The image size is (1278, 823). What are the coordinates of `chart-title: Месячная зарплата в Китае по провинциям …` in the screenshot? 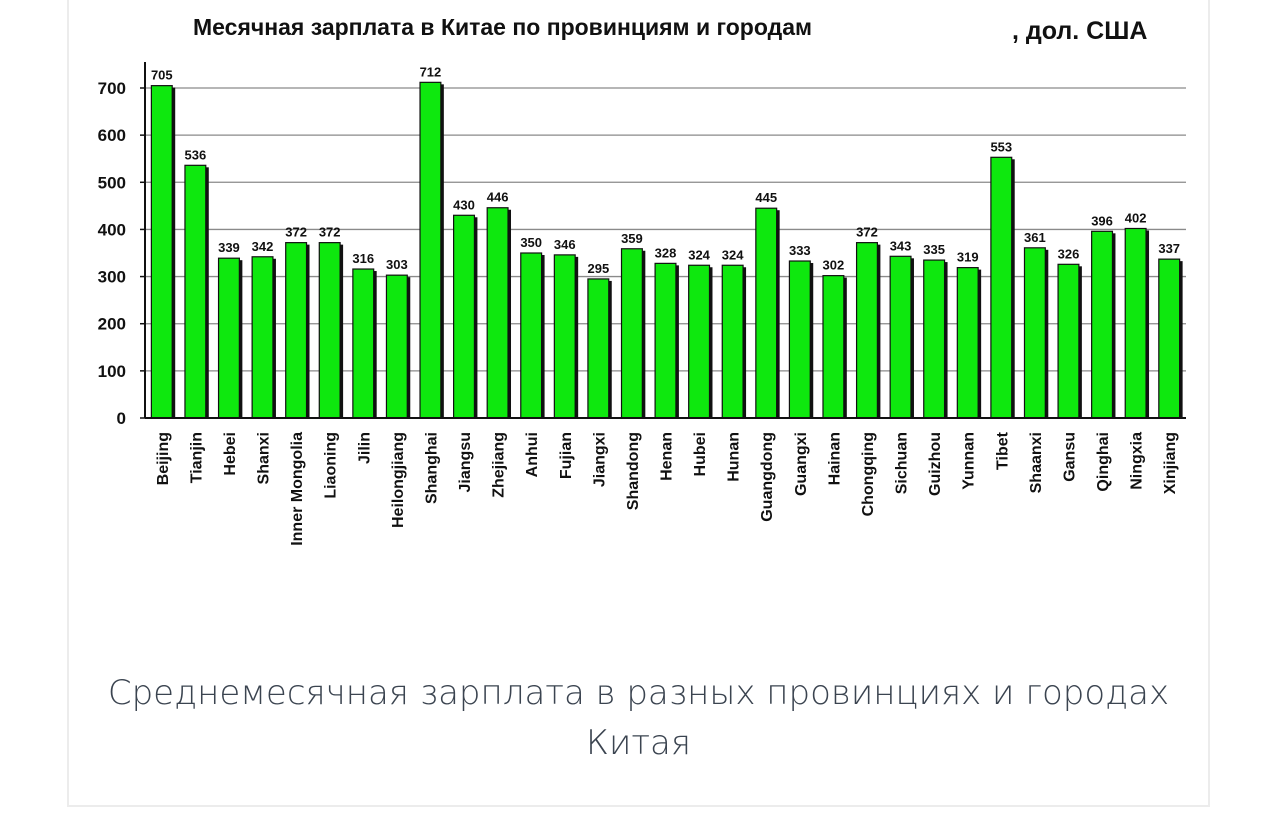 It's located at (502, 27).